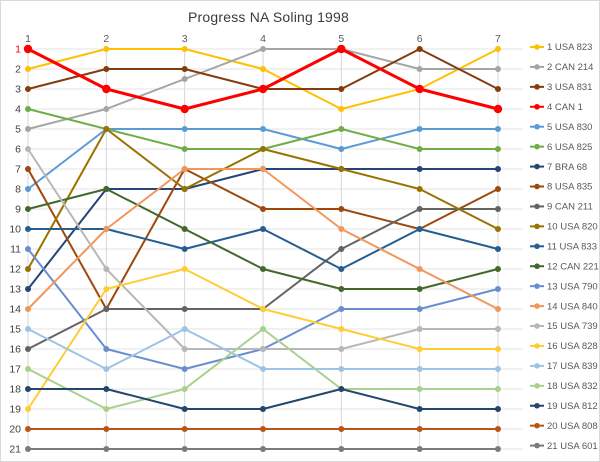 The image size is (600, 462). What do you see at coordinates (15, 430) in the screenshot?
I see `y-tick-label: 20` at bounding box center [15, 430].